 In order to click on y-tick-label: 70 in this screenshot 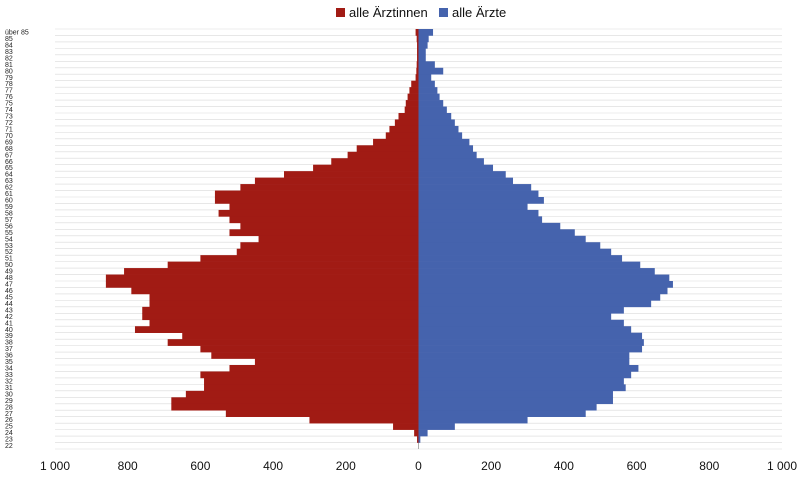, I will do `click(9, 136)`.